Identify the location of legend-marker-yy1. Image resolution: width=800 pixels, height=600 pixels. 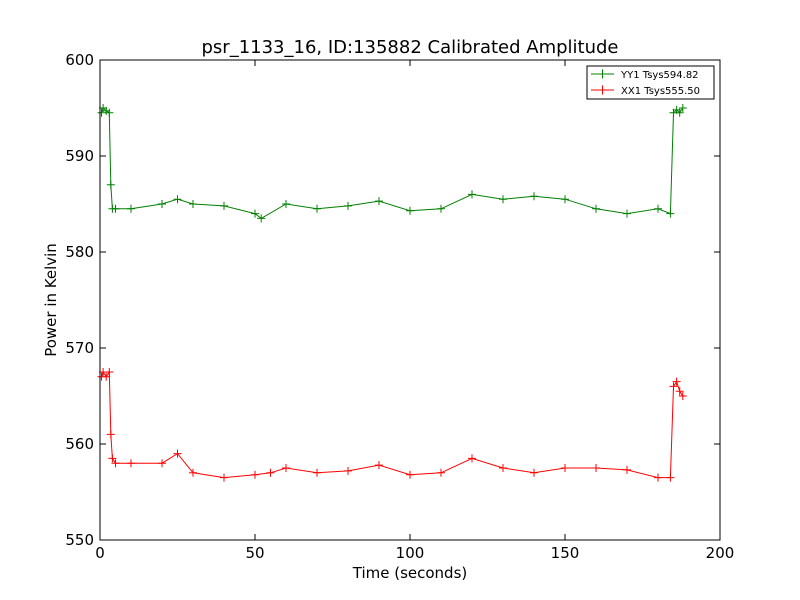
(602, 74).